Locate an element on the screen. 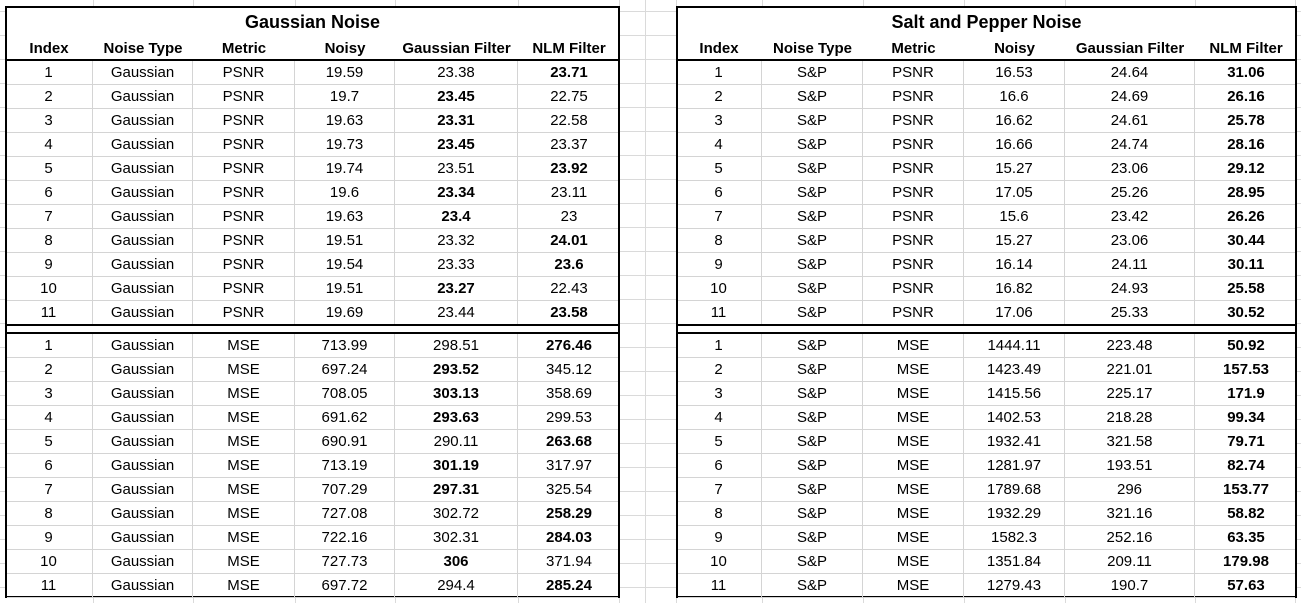  table-cell: 9 is located at coordinates (49, 265).